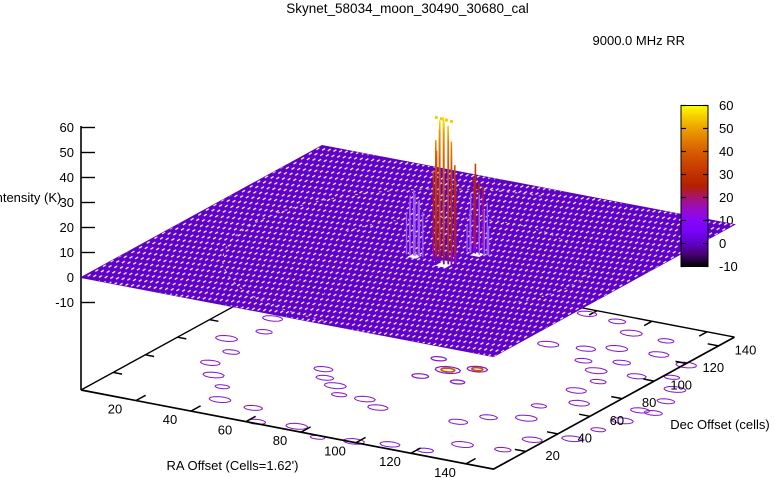  I want to click on z-tick-label: 20, so click(67, 227).